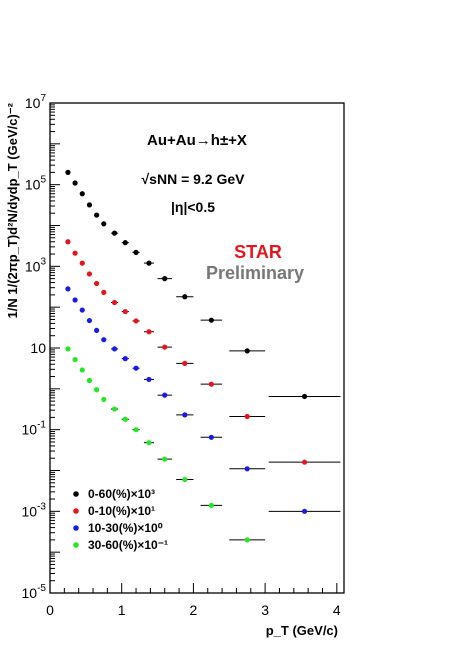  What do you see at coordinates (36, 102) in the screenshot?
I see `y-tick-label: 10⁷` at bounding box center [36, 102].